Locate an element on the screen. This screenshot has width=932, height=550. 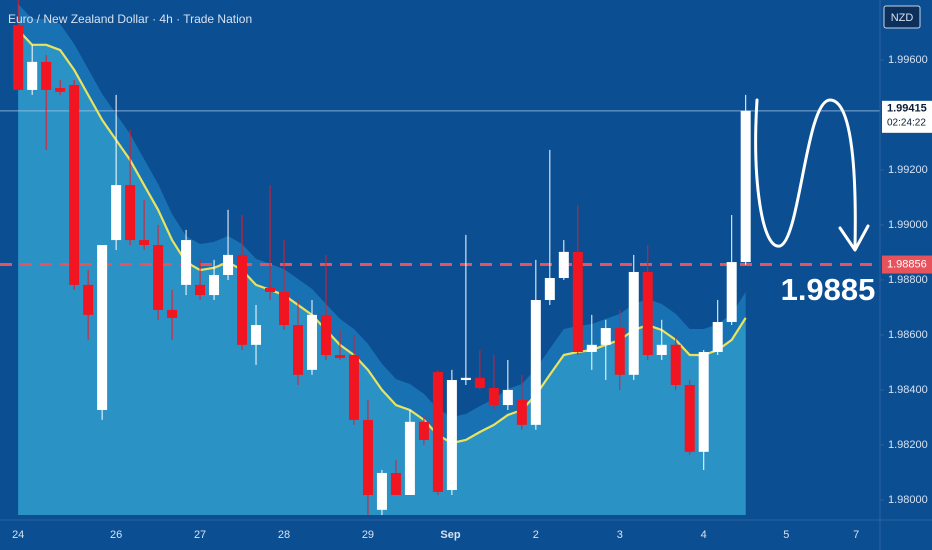
x-tick-label: 2 is located at coordinates (536, 535).